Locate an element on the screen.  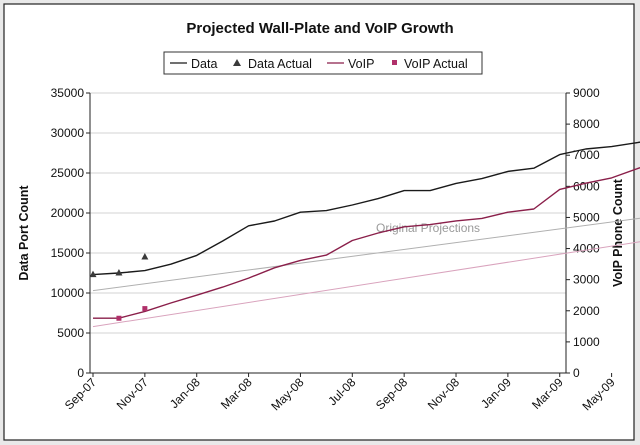
y2-tick-label: 1000 is located at coordinates (586, 342).